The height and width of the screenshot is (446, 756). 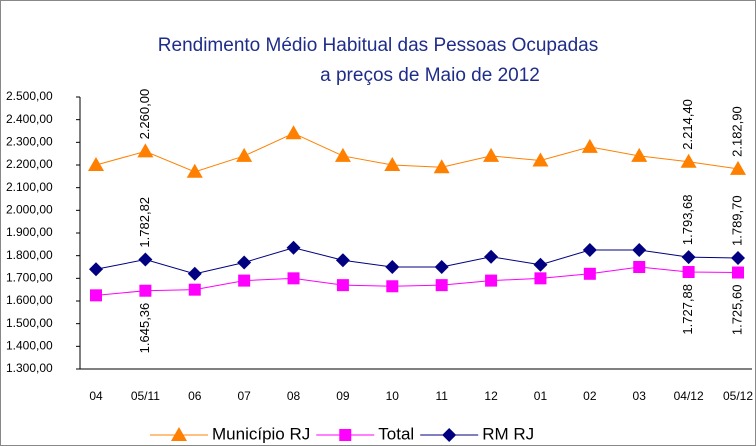 What do you see at coordinates (441, 396) in the screenshot?
I see `x-tick-label: 11` at bounding box center [441, 396].